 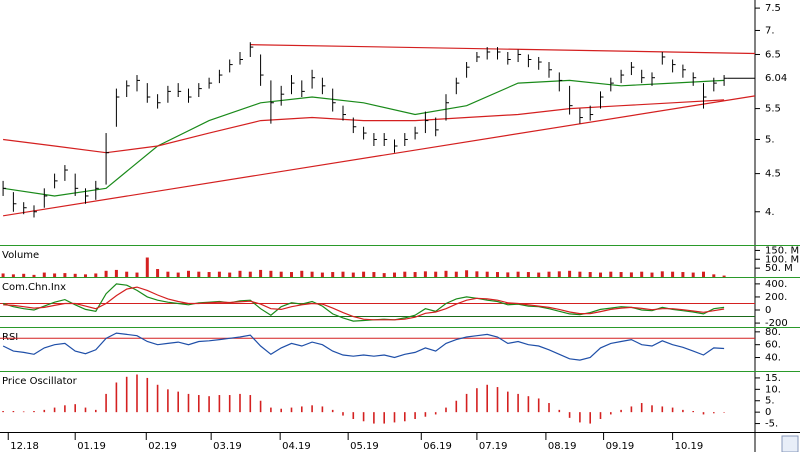 I want to click on y-tick-label: 15., so click(x=773, y=378).